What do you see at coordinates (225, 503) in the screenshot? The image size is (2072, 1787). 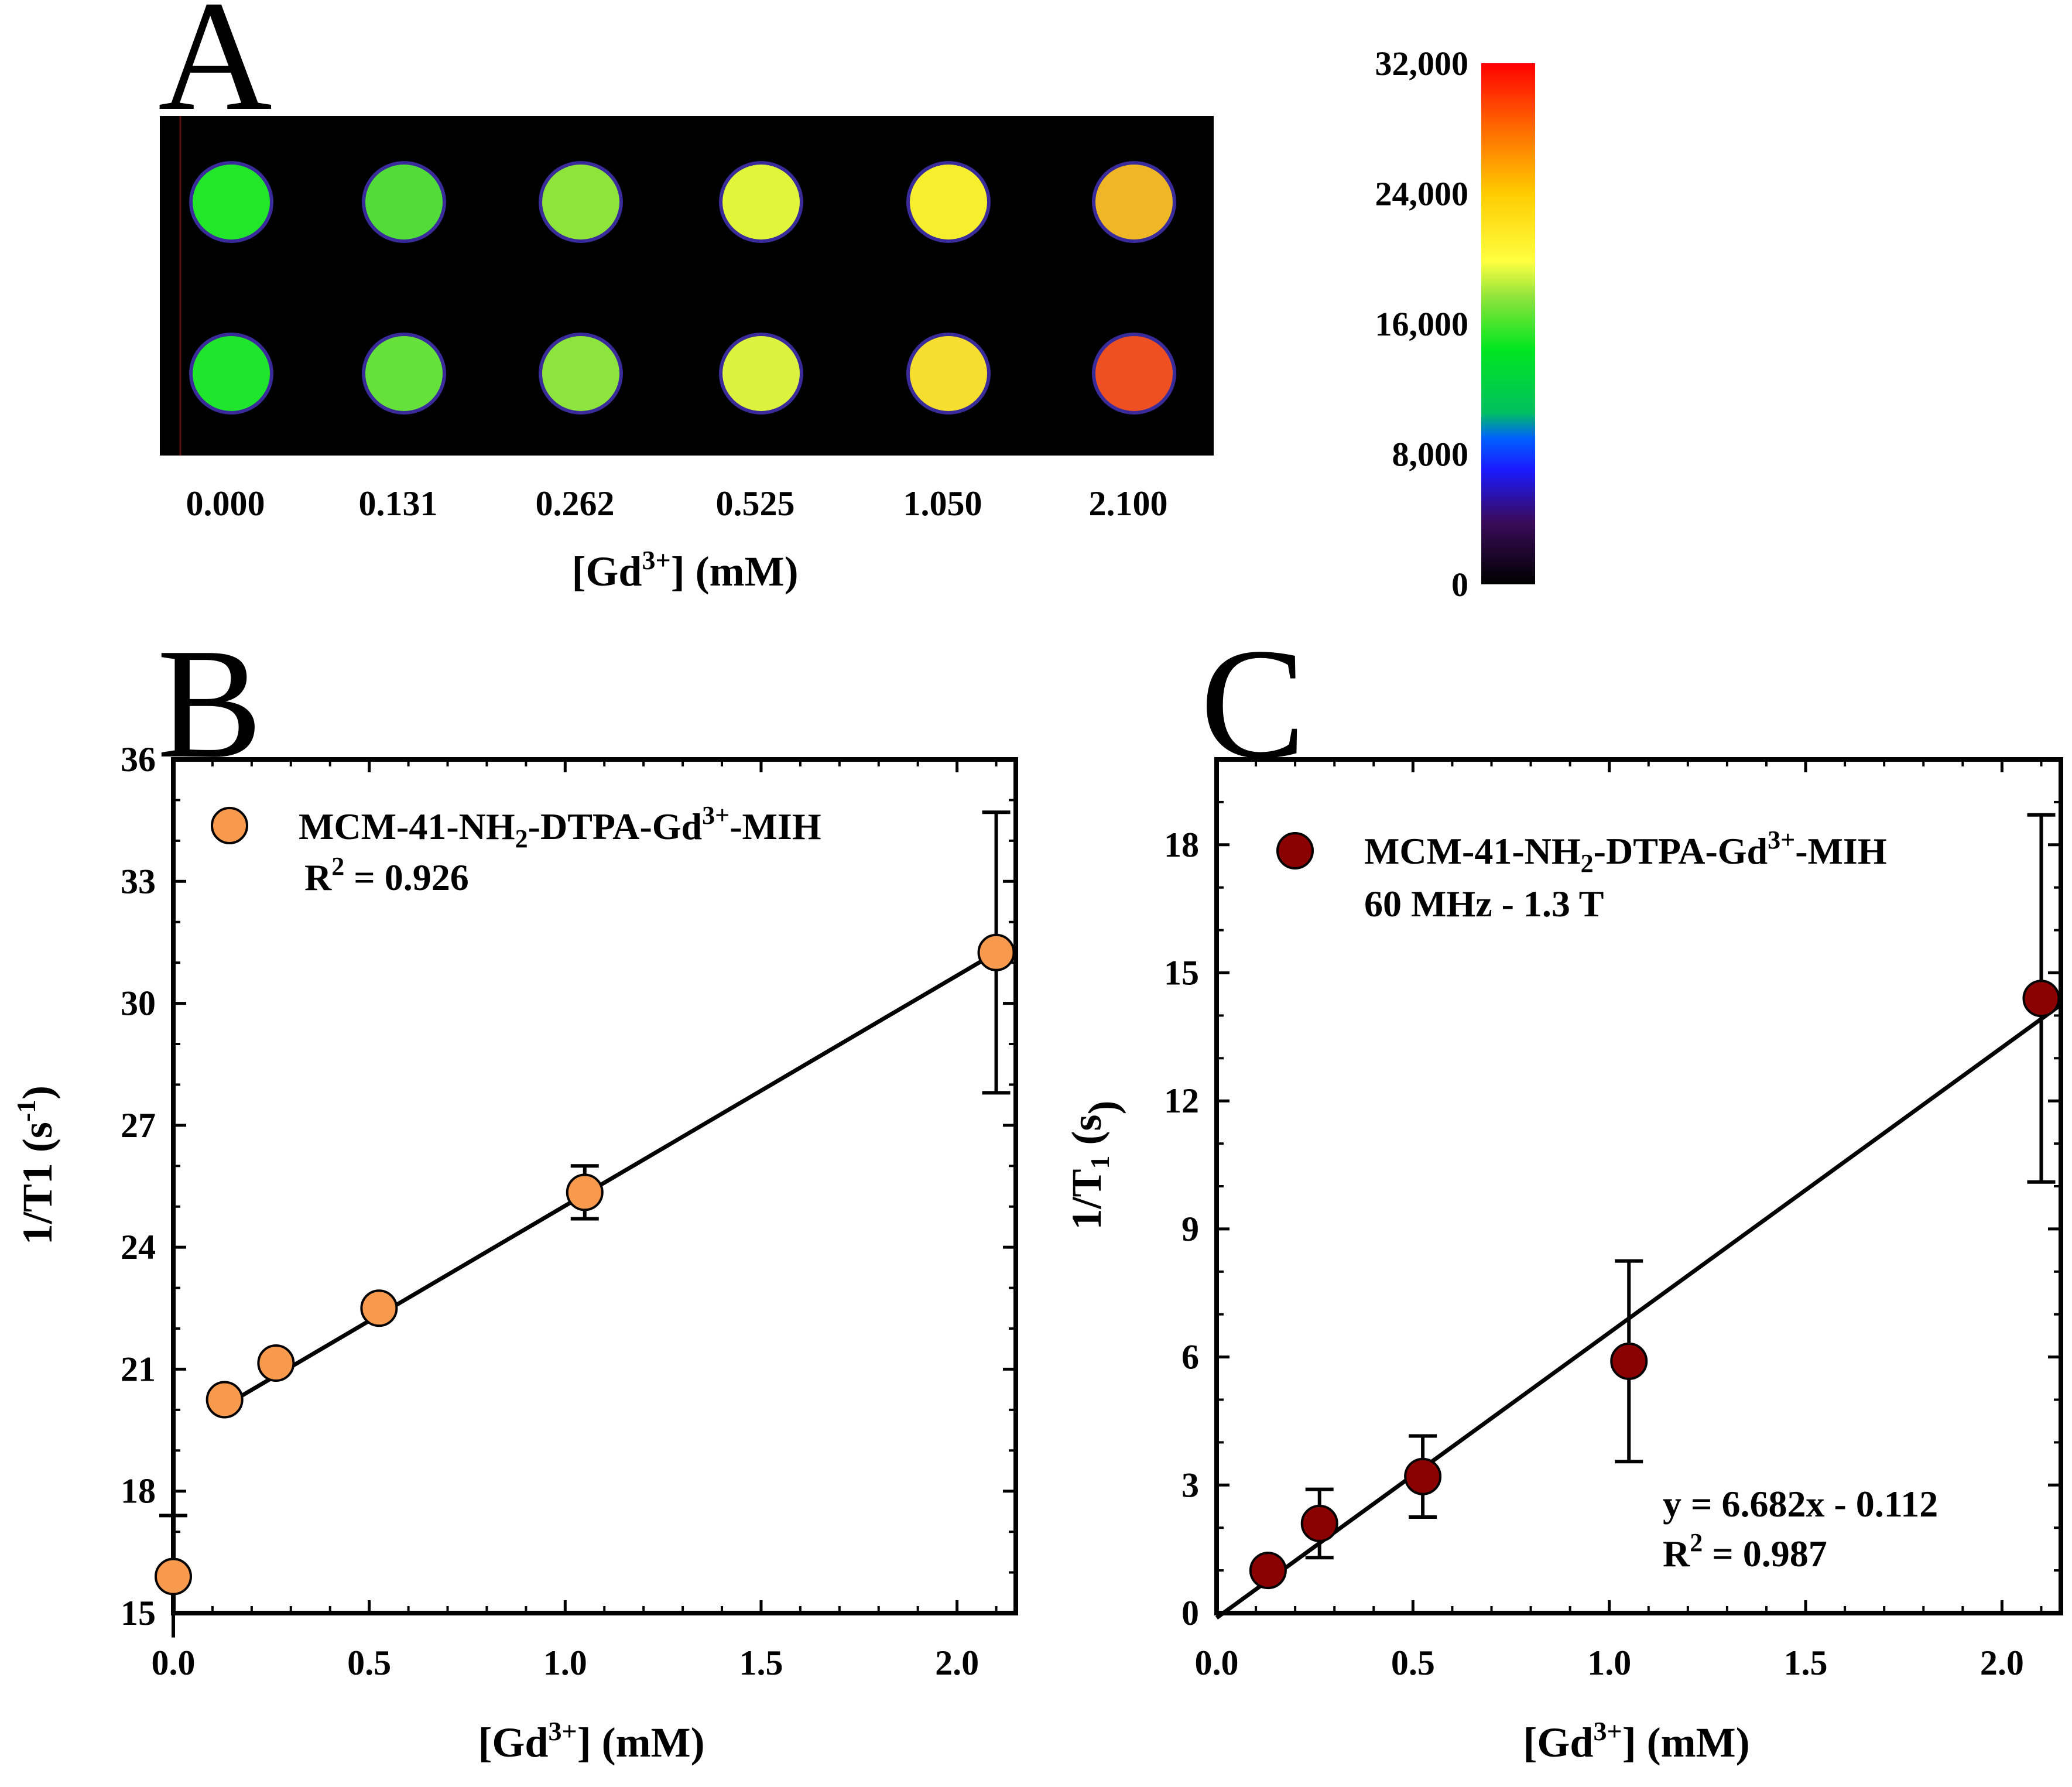 I see `concentration-label: 0.000` at bounding box center [225, 503].